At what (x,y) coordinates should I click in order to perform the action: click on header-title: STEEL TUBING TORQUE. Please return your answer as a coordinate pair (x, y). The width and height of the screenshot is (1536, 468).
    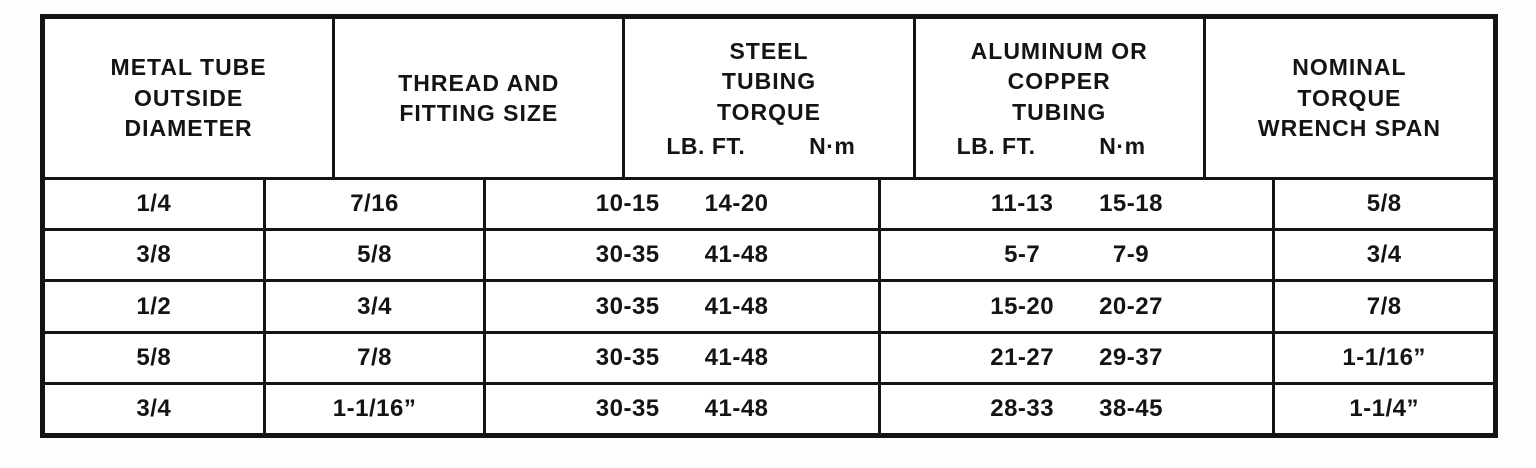
    Looking at the image, I should click on (769, 81).